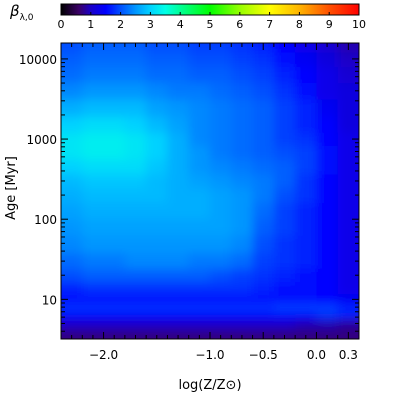 The height and width of the screenshot is (400, 400). Describe the element at coordinates (239, 24) in the screenshot. I see `colorbar-tick-label: 6` at that location.